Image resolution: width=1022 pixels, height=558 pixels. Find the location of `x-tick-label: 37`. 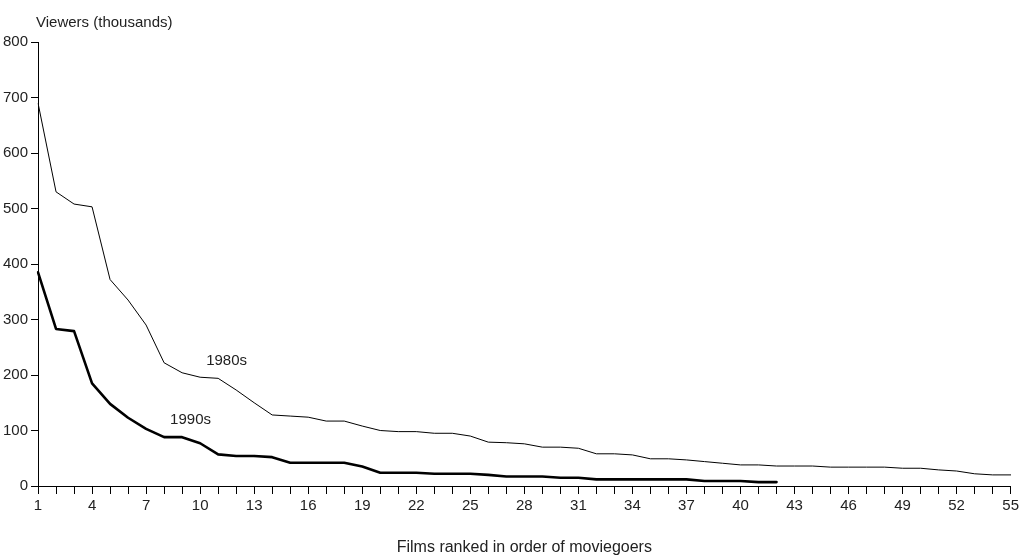

x-tick-label: 37 is located at coordinates (686, 505).